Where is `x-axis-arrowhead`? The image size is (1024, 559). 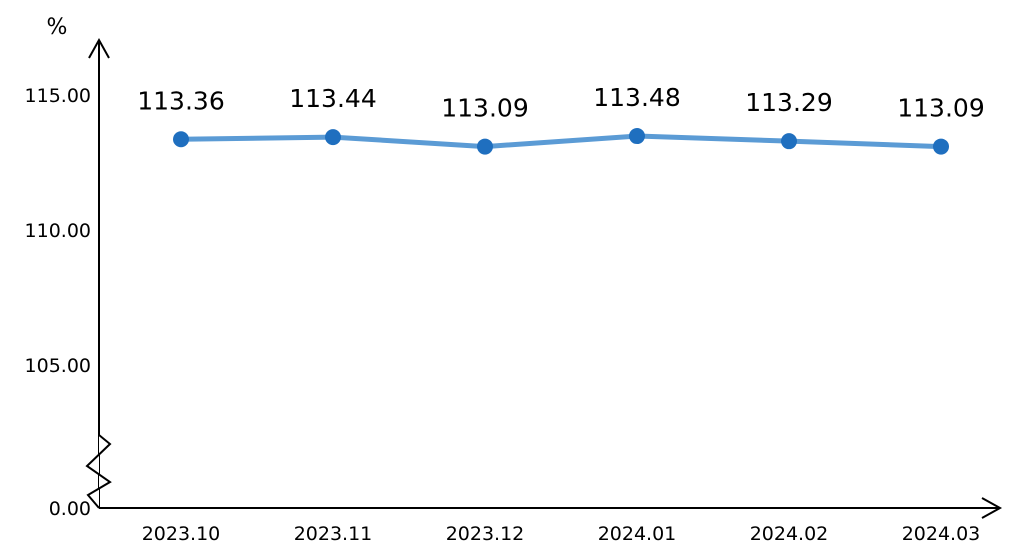
x-axis-arrowhead is located at coordinates (992, 508).